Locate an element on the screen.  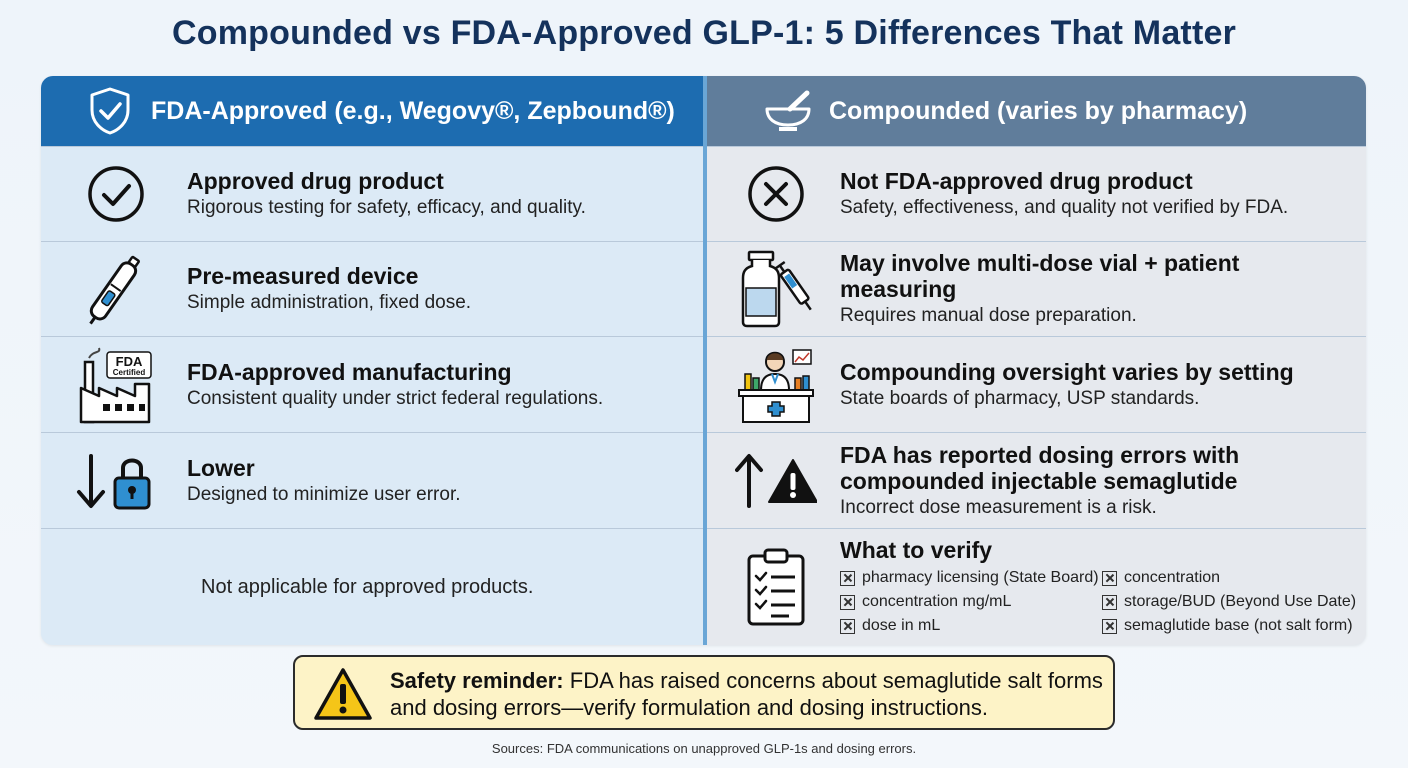
verify-item: storage/BUD (Beyond Use Date) is located at coordinates (1232, 602).